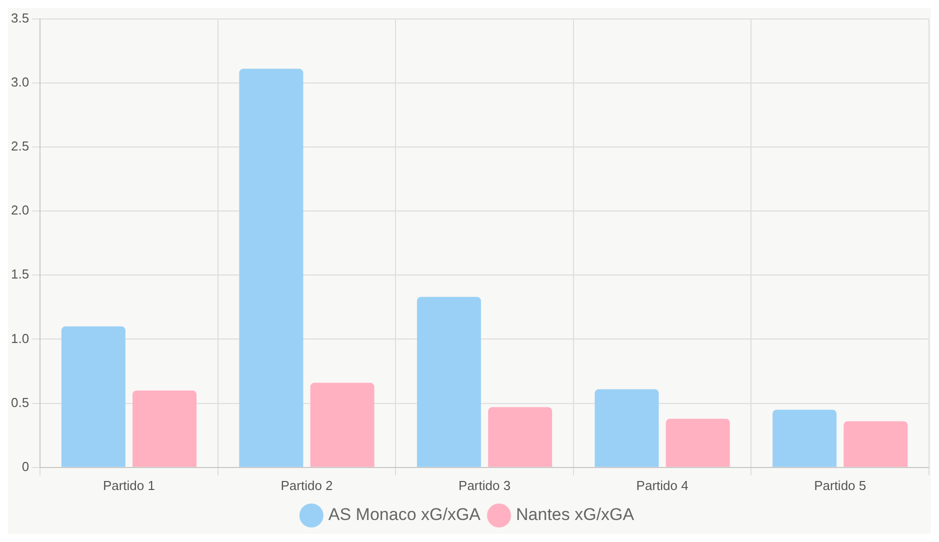  I want to click on legend-label: AS Monaco xG/xGA, so click(405, 514).